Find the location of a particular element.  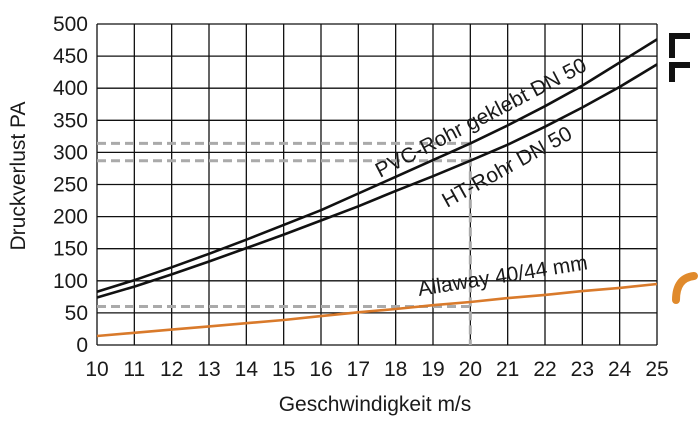

x-tick-label: 22 is located at coordinates (544, 369).